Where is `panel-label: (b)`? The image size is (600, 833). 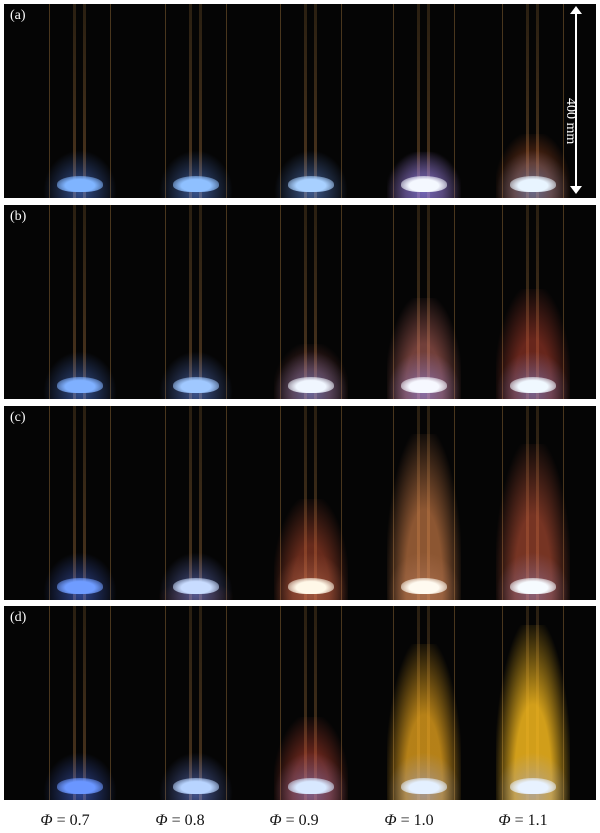
panel-label: (b) is located at coordinates (18, 216).